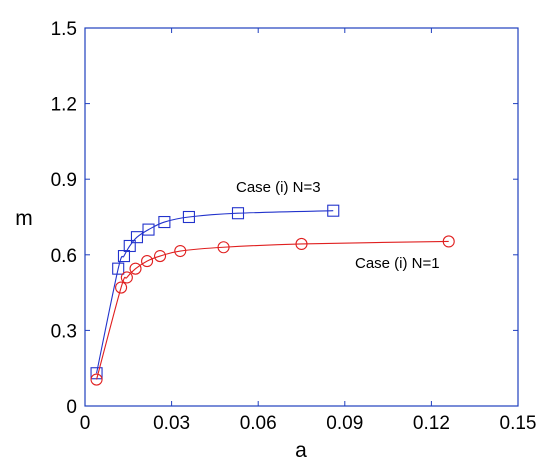 Image resolution: width=550 pixels, height=476 pixels. Describe the element at coordinates (518, 423) in the screenshot. I see `x-tick-label: 0.15` at that location.